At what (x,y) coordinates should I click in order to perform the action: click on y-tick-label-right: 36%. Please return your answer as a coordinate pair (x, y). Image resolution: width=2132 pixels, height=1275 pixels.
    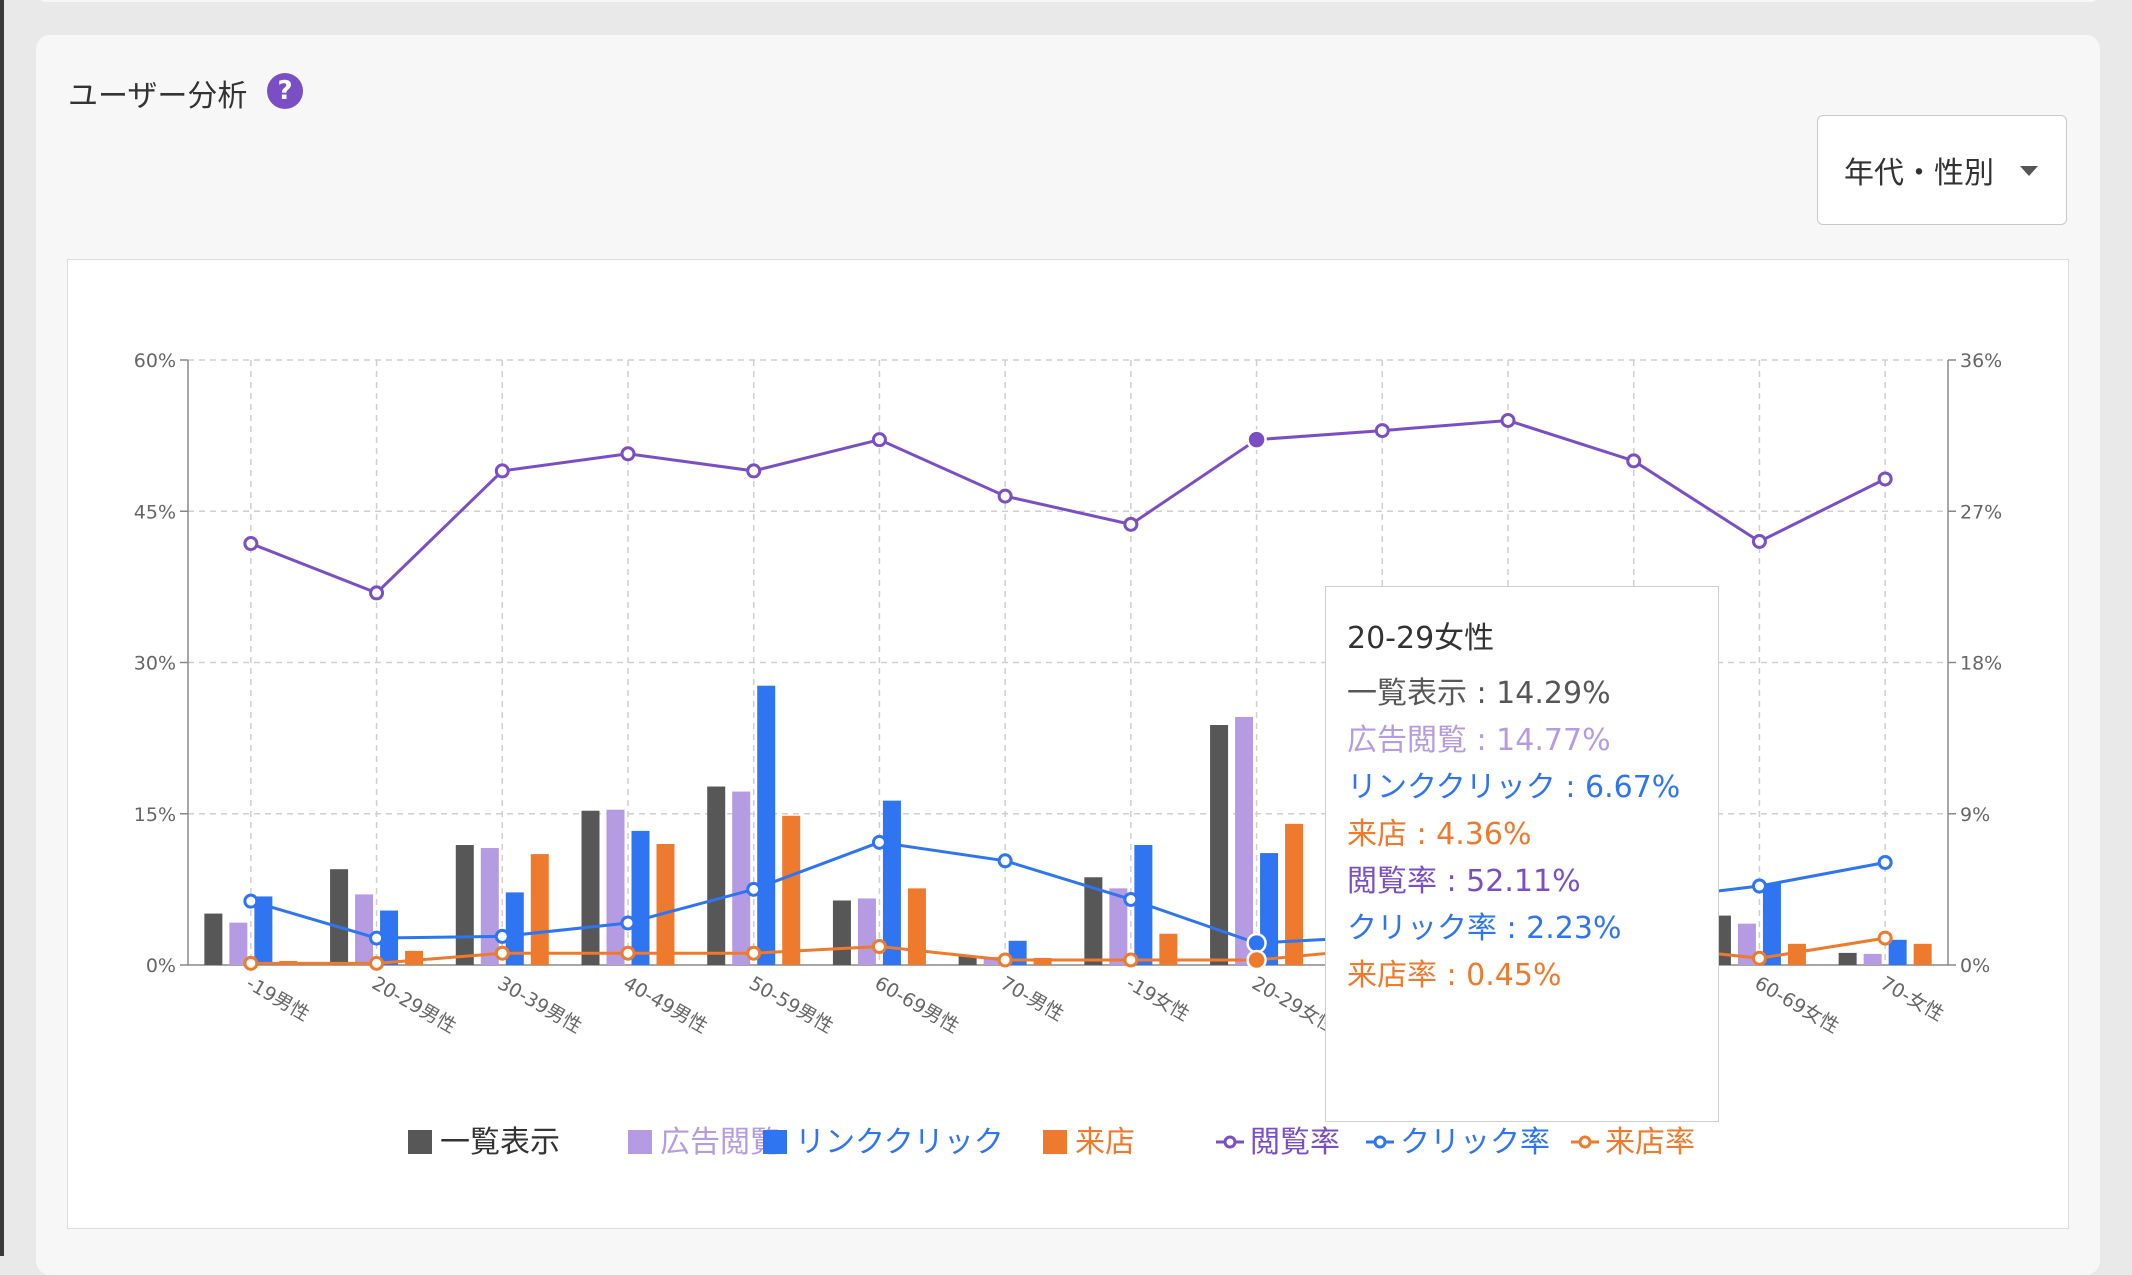
    Looking at the image, I should click on (1981, 361).